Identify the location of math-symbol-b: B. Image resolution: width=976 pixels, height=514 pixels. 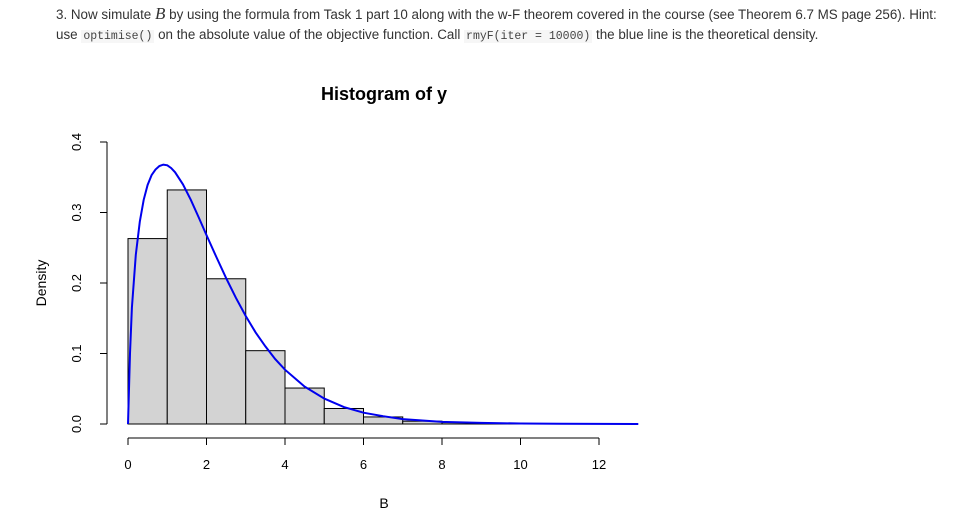
(160, 13).